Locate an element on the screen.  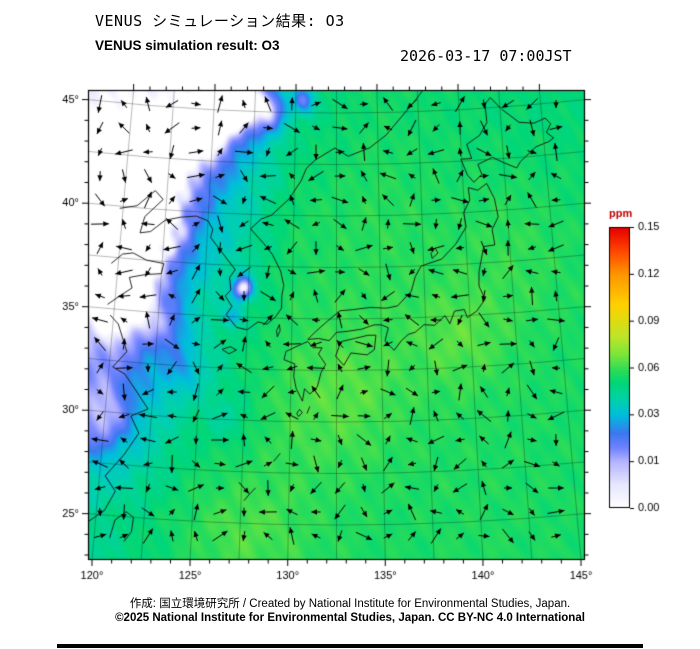
bottom-border is located at coordinates (350, 646).